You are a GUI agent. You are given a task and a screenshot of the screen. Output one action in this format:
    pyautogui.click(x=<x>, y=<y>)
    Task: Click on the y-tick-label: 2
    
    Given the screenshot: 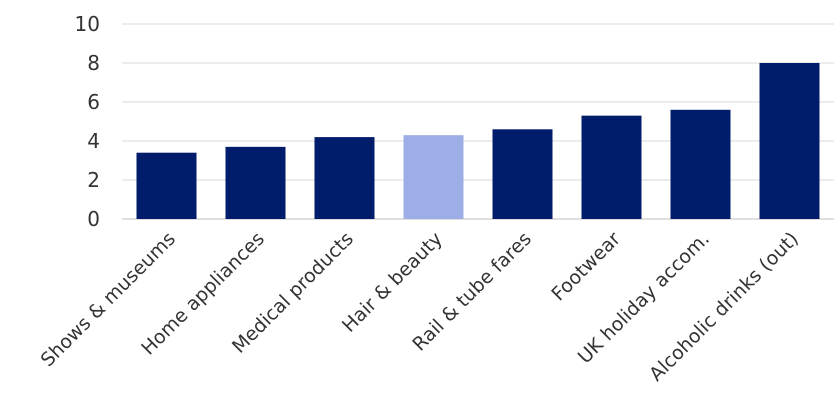 What is the action you would take?
    pyautogui.click(x=93, y=180)
    